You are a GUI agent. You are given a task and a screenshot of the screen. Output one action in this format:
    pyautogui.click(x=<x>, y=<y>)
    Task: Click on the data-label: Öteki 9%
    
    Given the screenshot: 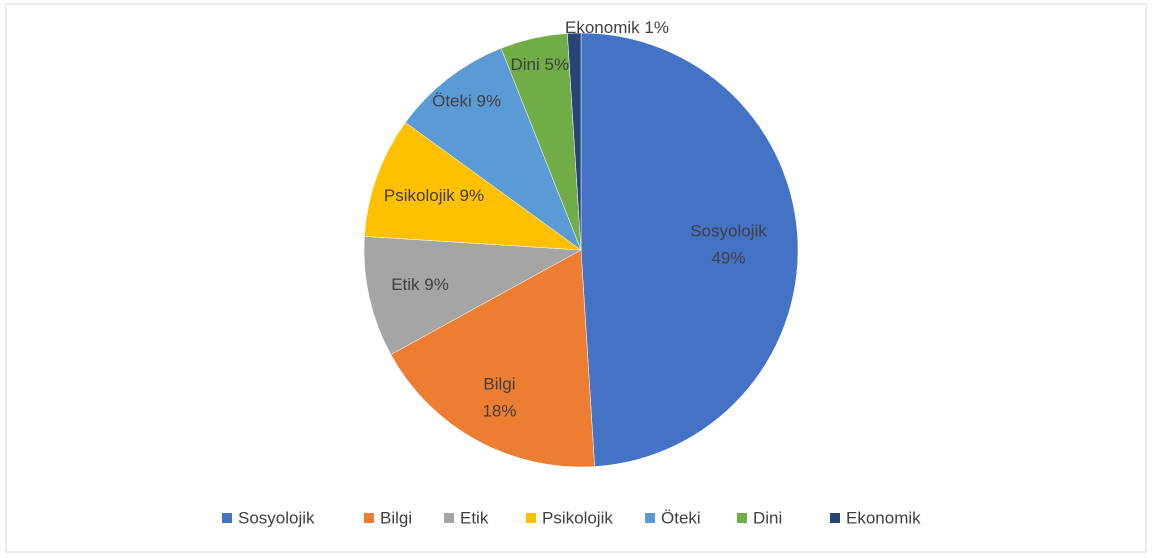 What is the action you would take?
    pyautogui.click(x=466, y=101)
    